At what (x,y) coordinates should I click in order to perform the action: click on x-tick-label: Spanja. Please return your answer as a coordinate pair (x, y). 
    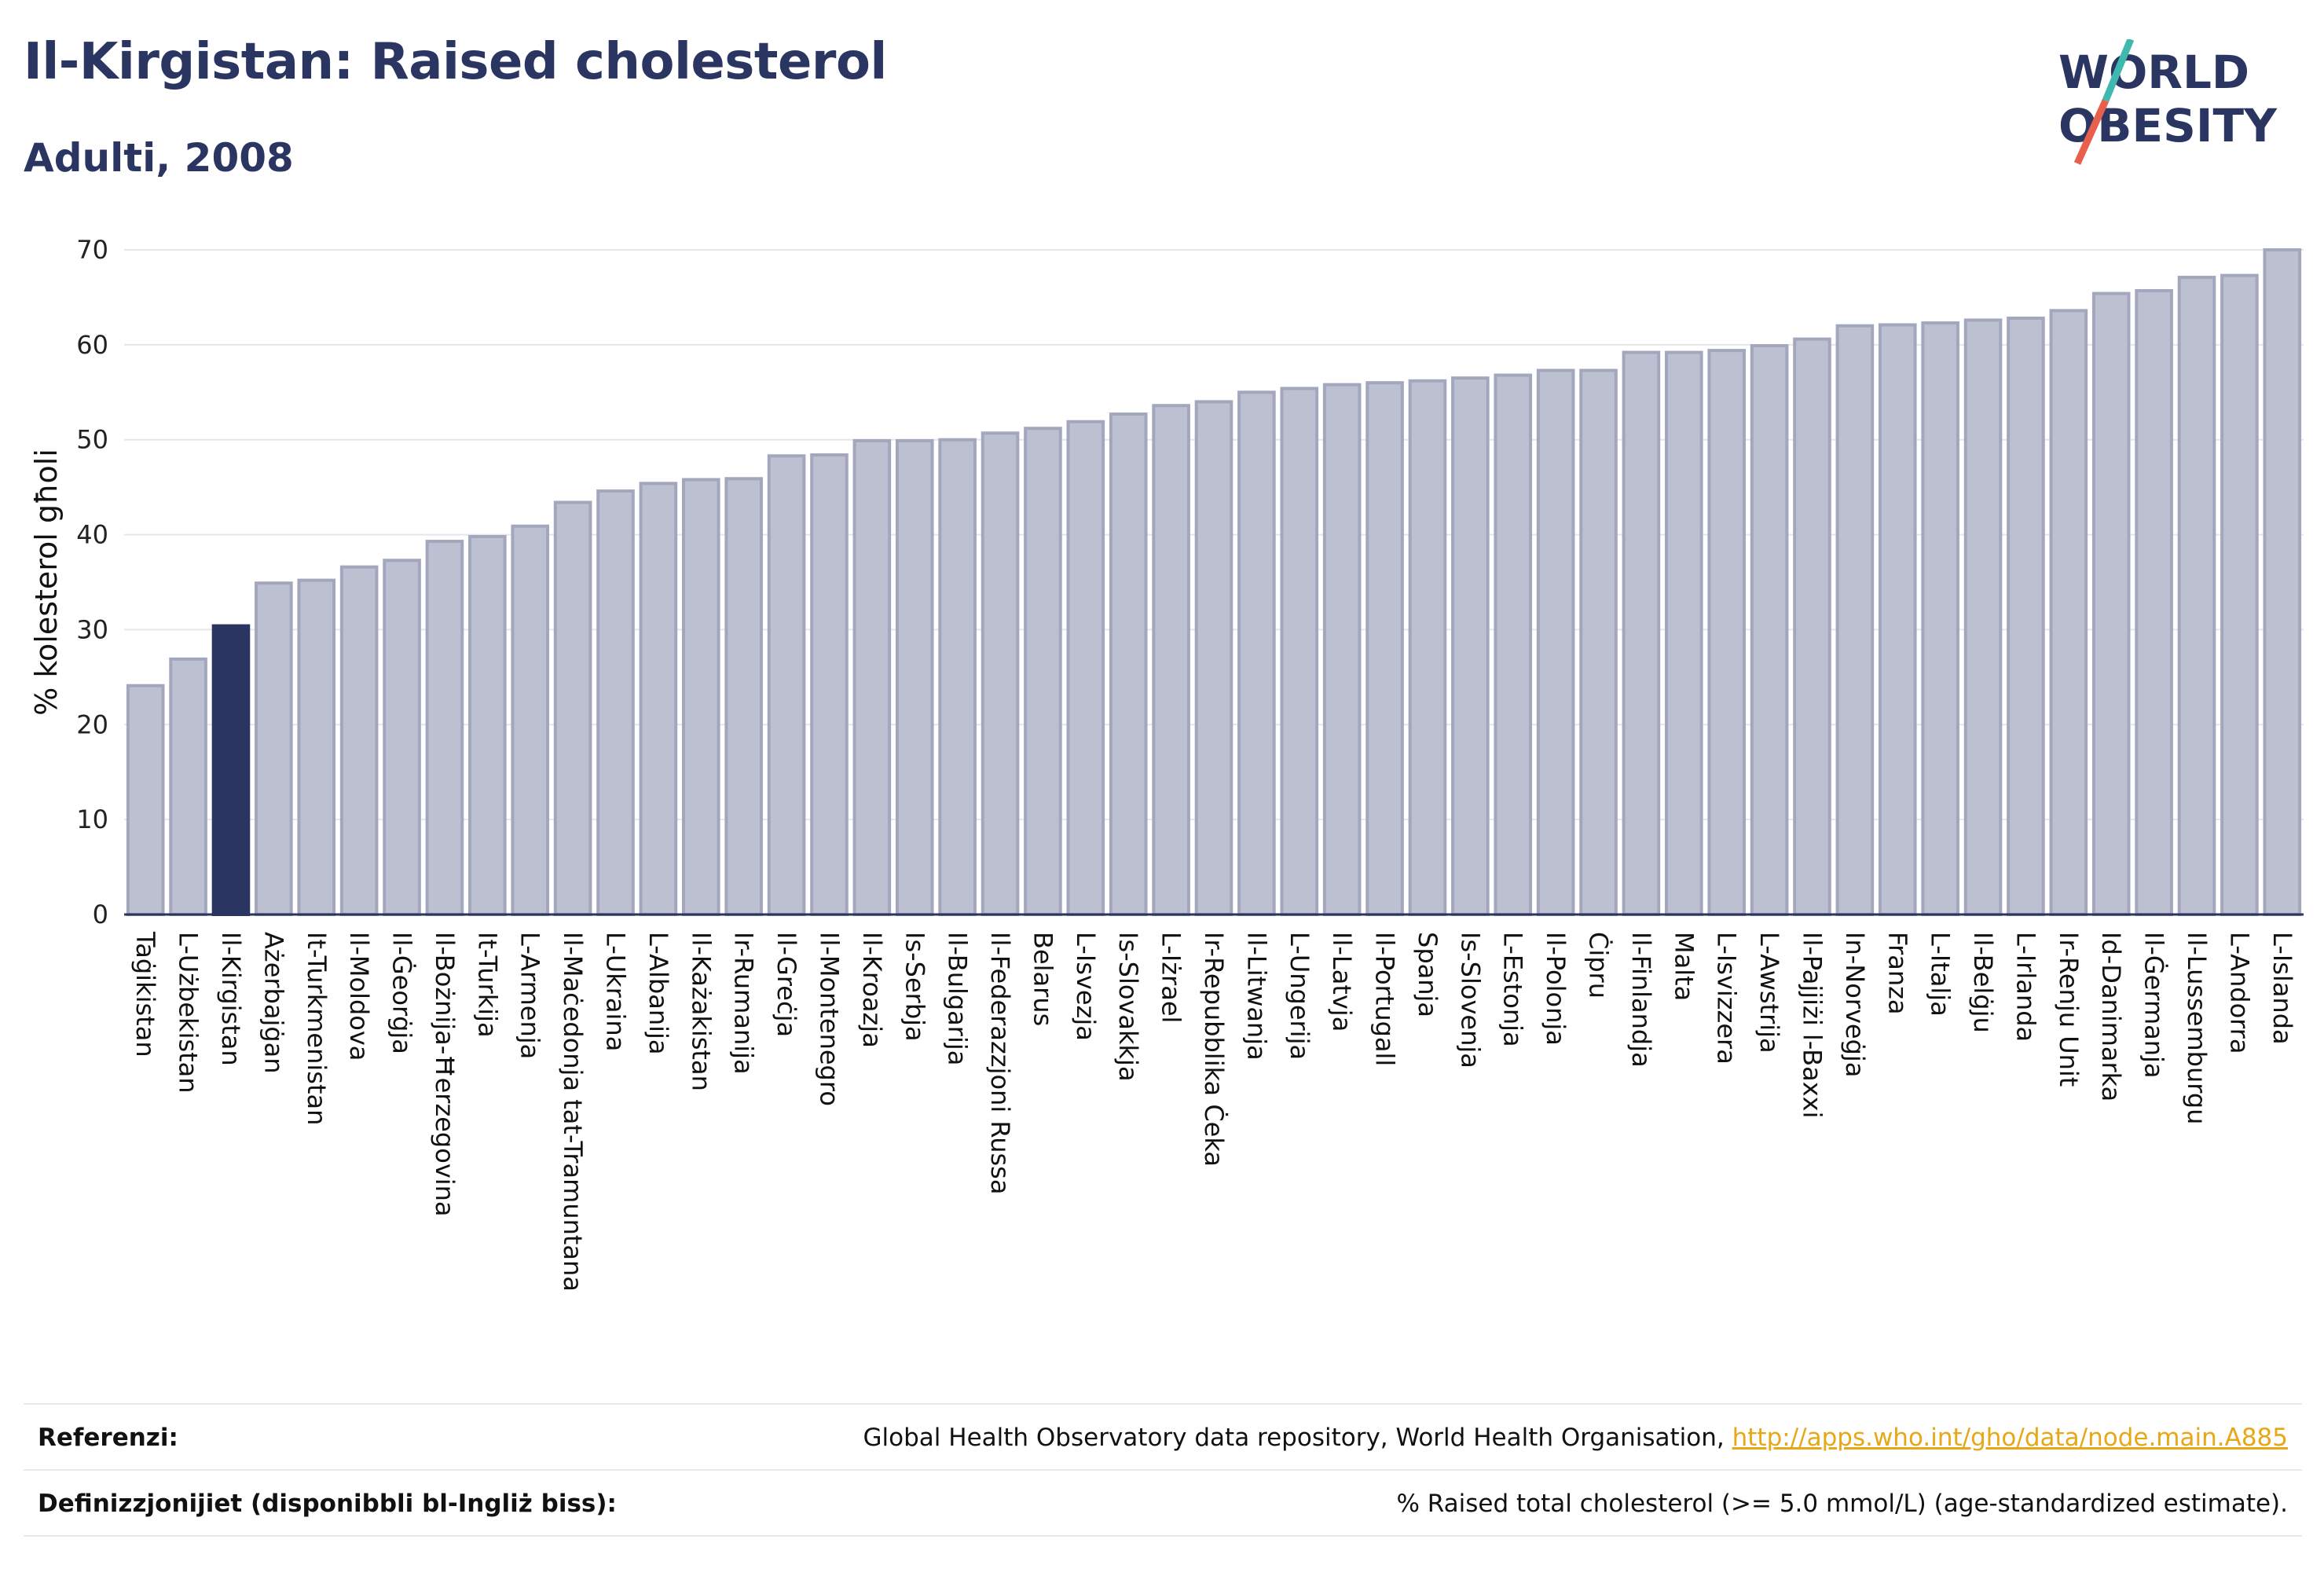
    Looking at the image, I should click on (1427, 974).